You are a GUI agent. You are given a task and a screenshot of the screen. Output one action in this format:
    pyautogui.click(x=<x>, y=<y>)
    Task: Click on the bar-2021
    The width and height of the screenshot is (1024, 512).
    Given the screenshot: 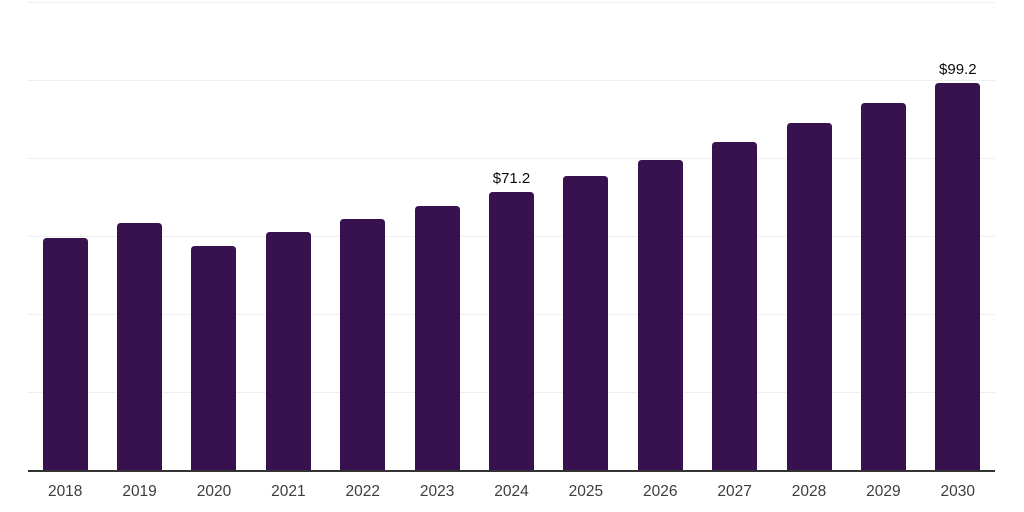 What is the action you would take?
    pyautogui.click(x=288, y=350)
    